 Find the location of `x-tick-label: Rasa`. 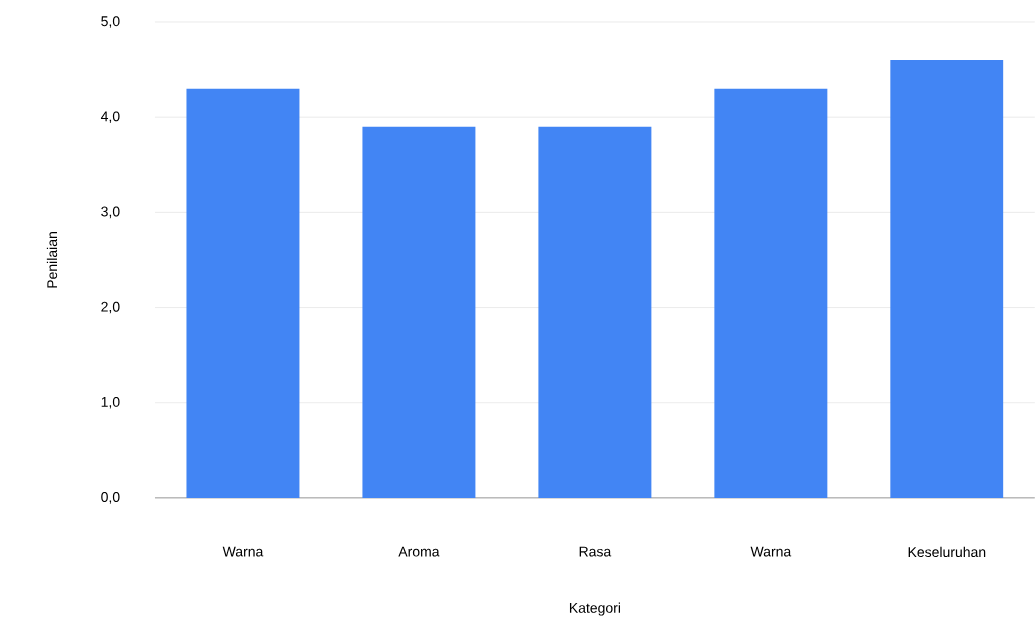

x-tick-label: Rasa is located at coordinates (595, 551).